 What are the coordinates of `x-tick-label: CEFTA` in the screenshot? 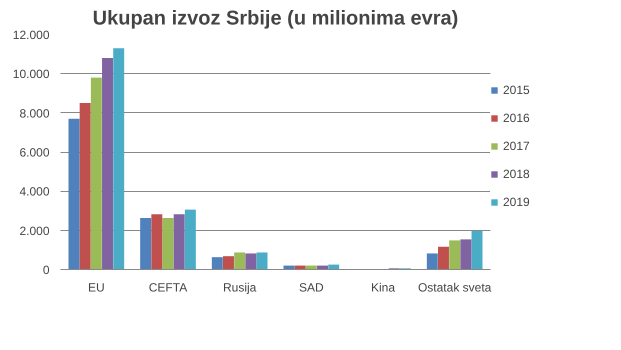 It's located at (168, 287).